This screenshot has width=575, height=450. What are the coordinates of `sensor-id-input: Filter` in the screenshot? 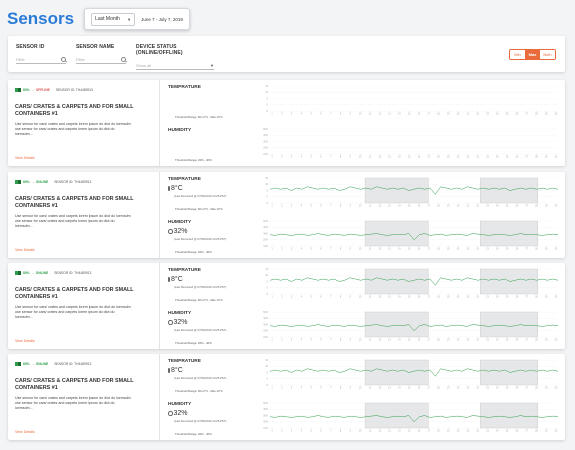 It's located at (41, 59).